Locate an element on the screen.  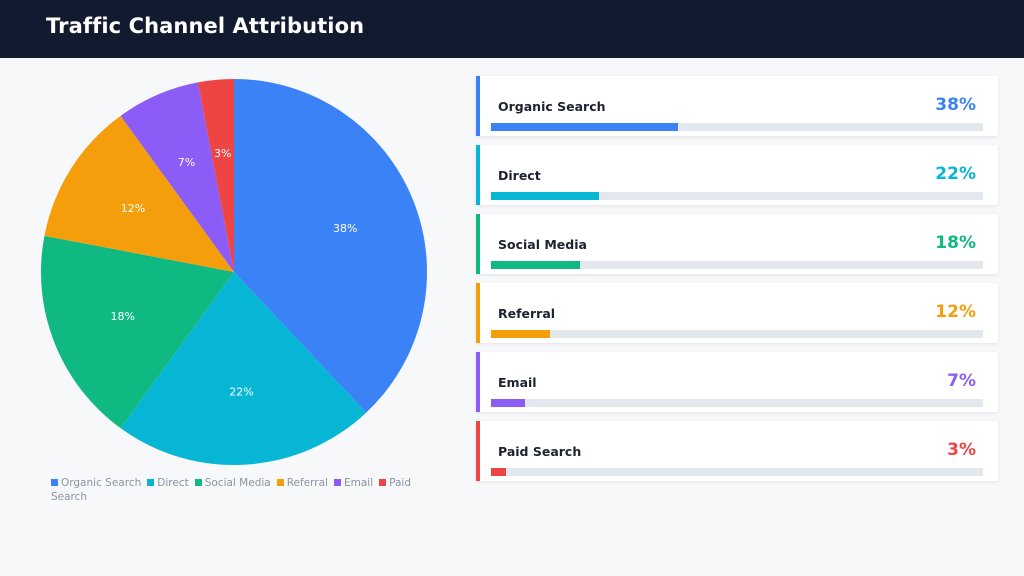
channel-card-referral: Referral 12% is located at coordinates (737, 313).